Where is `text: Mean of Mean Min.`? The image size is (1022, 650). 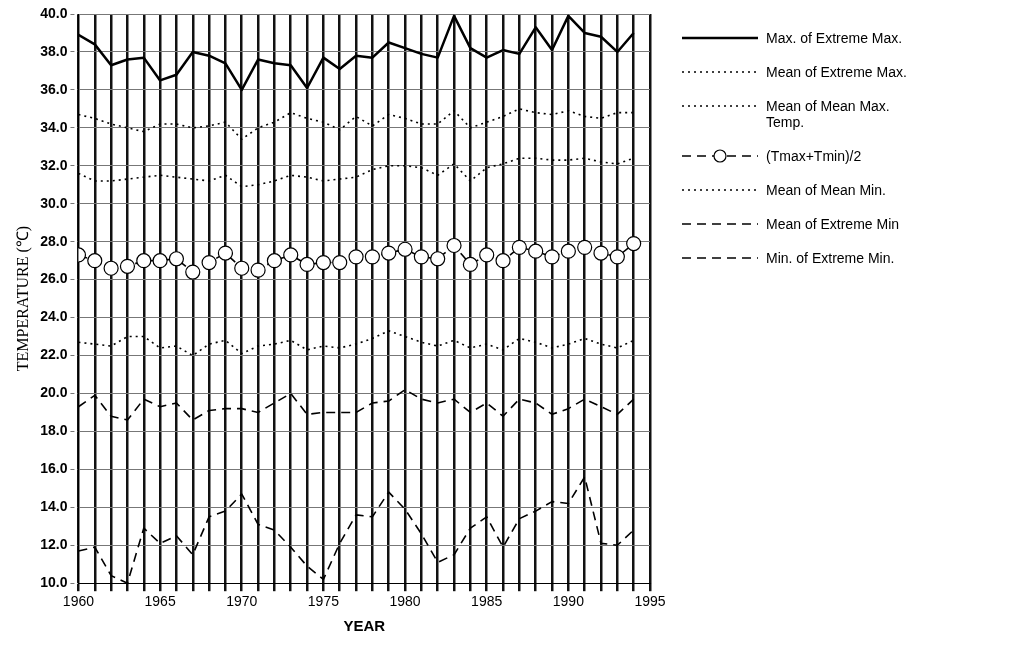 text: Mean of Mean Min. is located at coordinates (826, 190).